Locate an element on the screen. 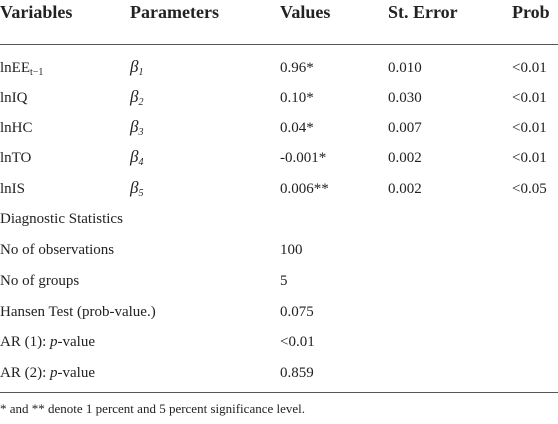 This screenshot has height=424, width=558. st-error-cell: 0.007 is located at coordinates (405, 128).